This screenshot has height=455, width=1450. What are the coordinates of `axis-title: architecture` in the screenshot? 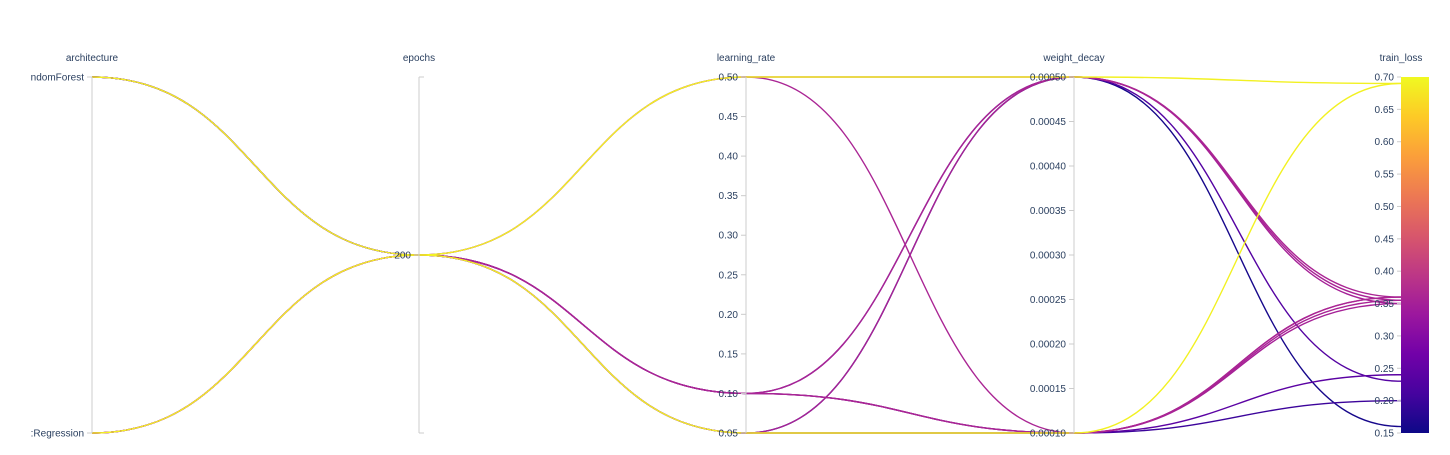 It's located at (92, 58).